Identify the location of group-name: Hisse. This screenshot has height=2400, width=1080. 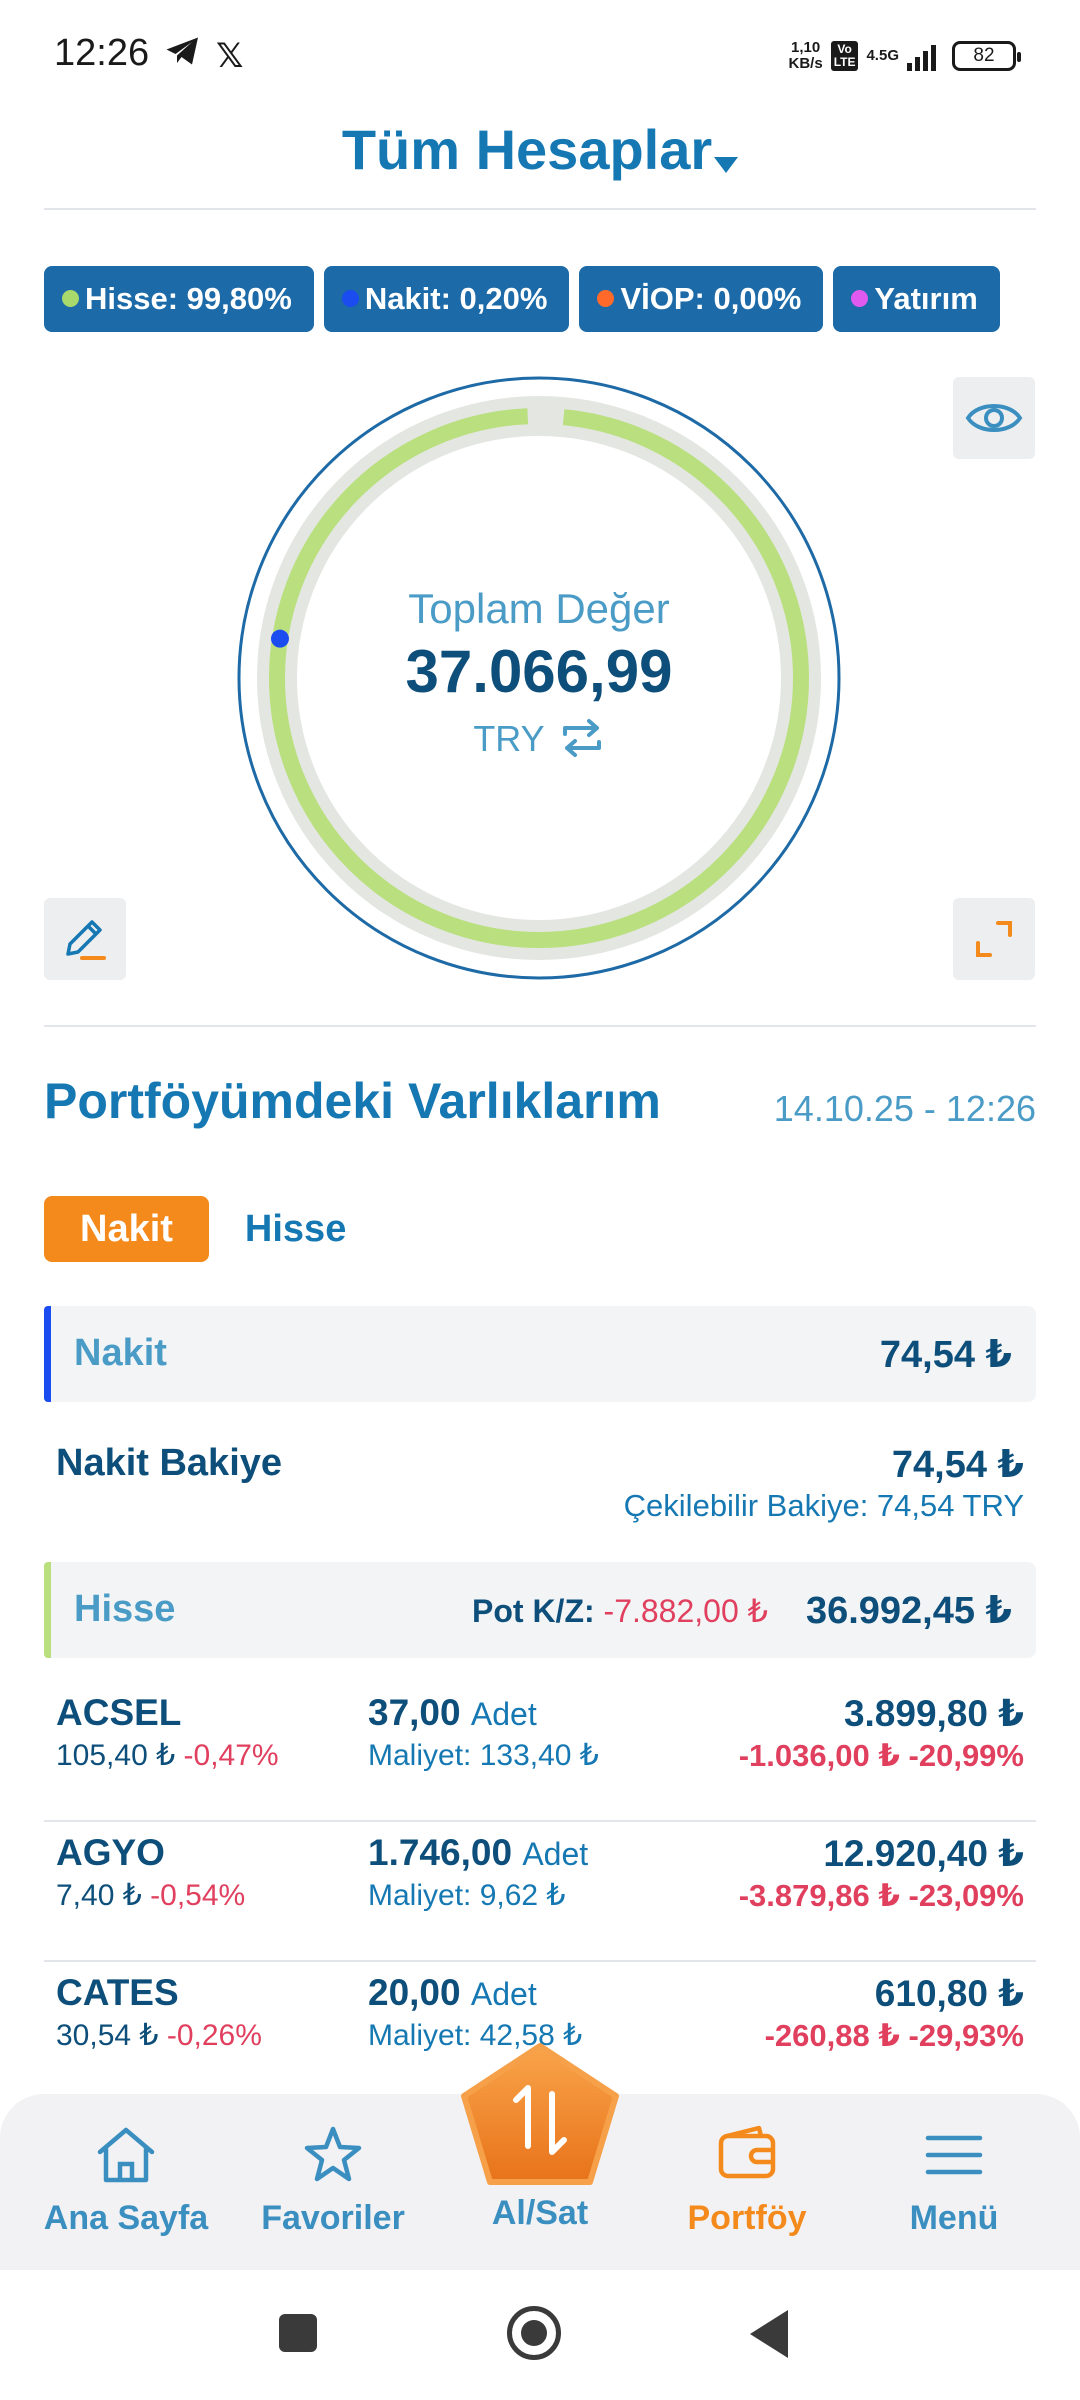
(125, 1609).